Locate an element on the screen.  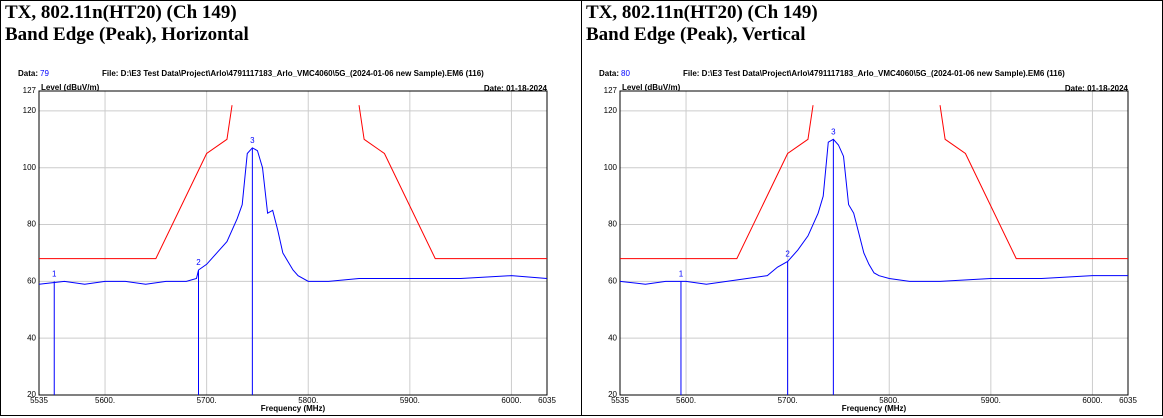
subtitle: Band Edge (Peak), Horizontal is located at coordinates (127, 34).